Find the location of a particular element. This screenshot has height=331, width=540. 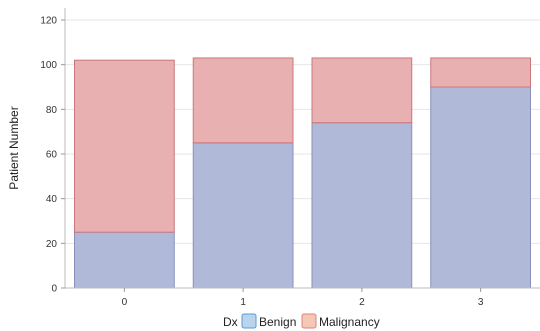

x-tick-label: 3 is located at coordinates (481, 302).